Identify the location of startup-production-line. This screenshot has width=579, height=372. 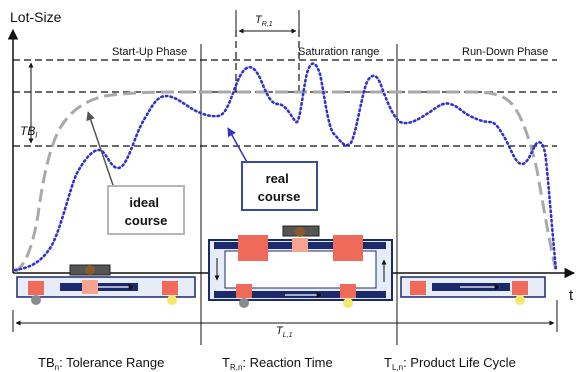
(106, 284).